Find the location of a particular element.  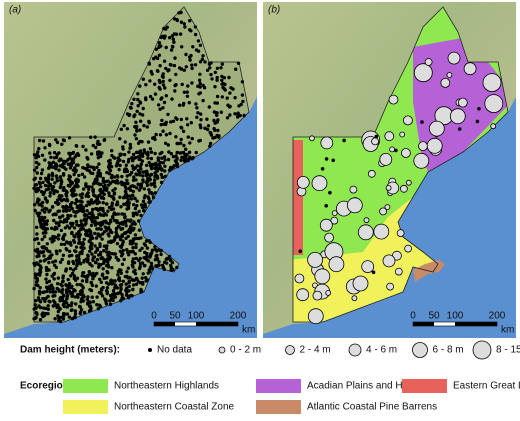

panel-label: (b) is located at coordinates (274, 10).